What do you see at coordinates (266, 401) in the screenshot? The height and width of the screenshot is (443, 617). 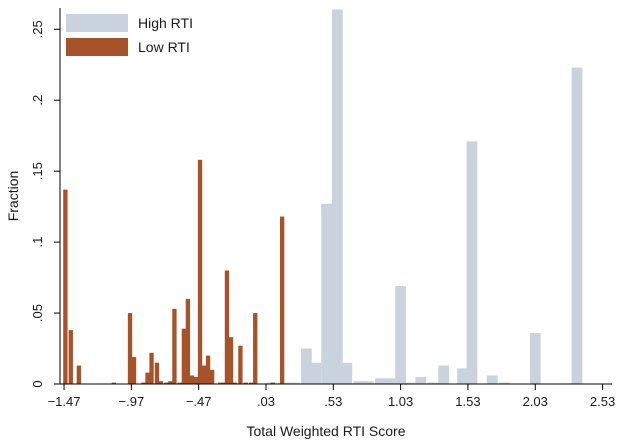 I see `x-tick-label: .03` at bounding box center [266, 401].